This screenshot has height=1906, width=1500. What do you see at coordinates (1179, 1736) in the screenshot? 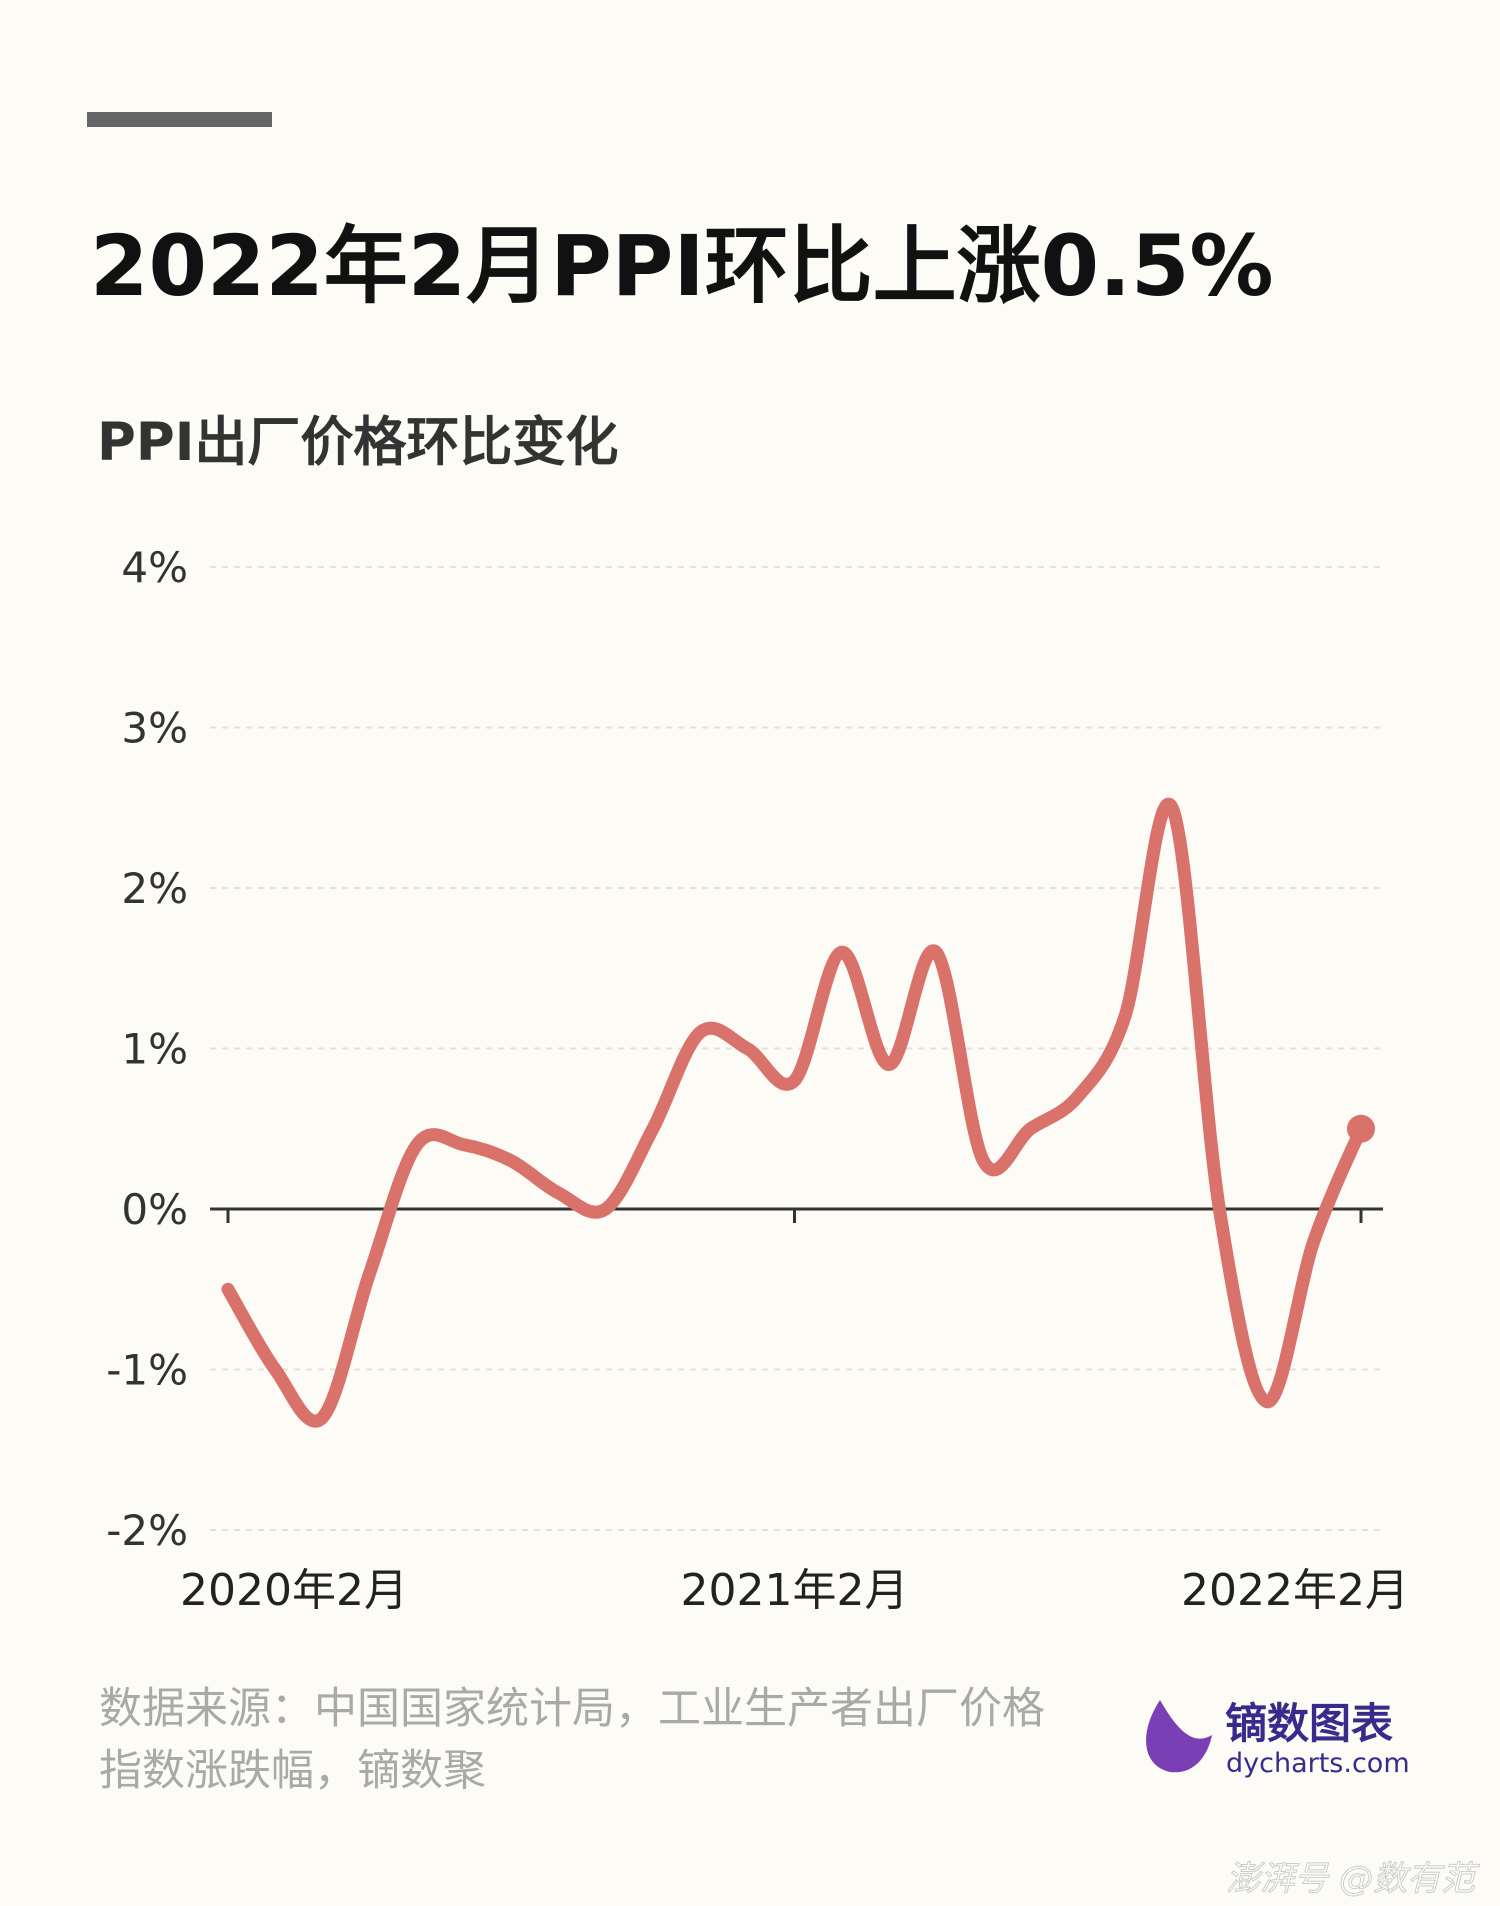
I see `logo-icon` at bounding box center [1179, 1736].